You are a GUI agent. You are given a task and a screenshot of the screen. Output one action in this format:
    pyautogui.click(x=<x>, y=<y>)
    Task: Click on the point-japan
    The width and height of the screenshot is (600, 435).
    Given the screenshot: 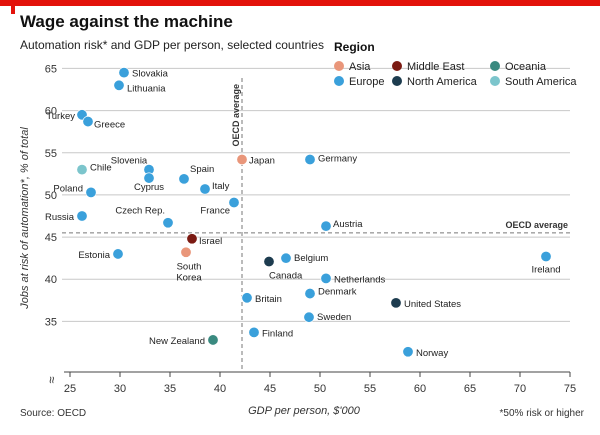 What is the action you would take?
    pyautogui.click(x=242, y=160)
    